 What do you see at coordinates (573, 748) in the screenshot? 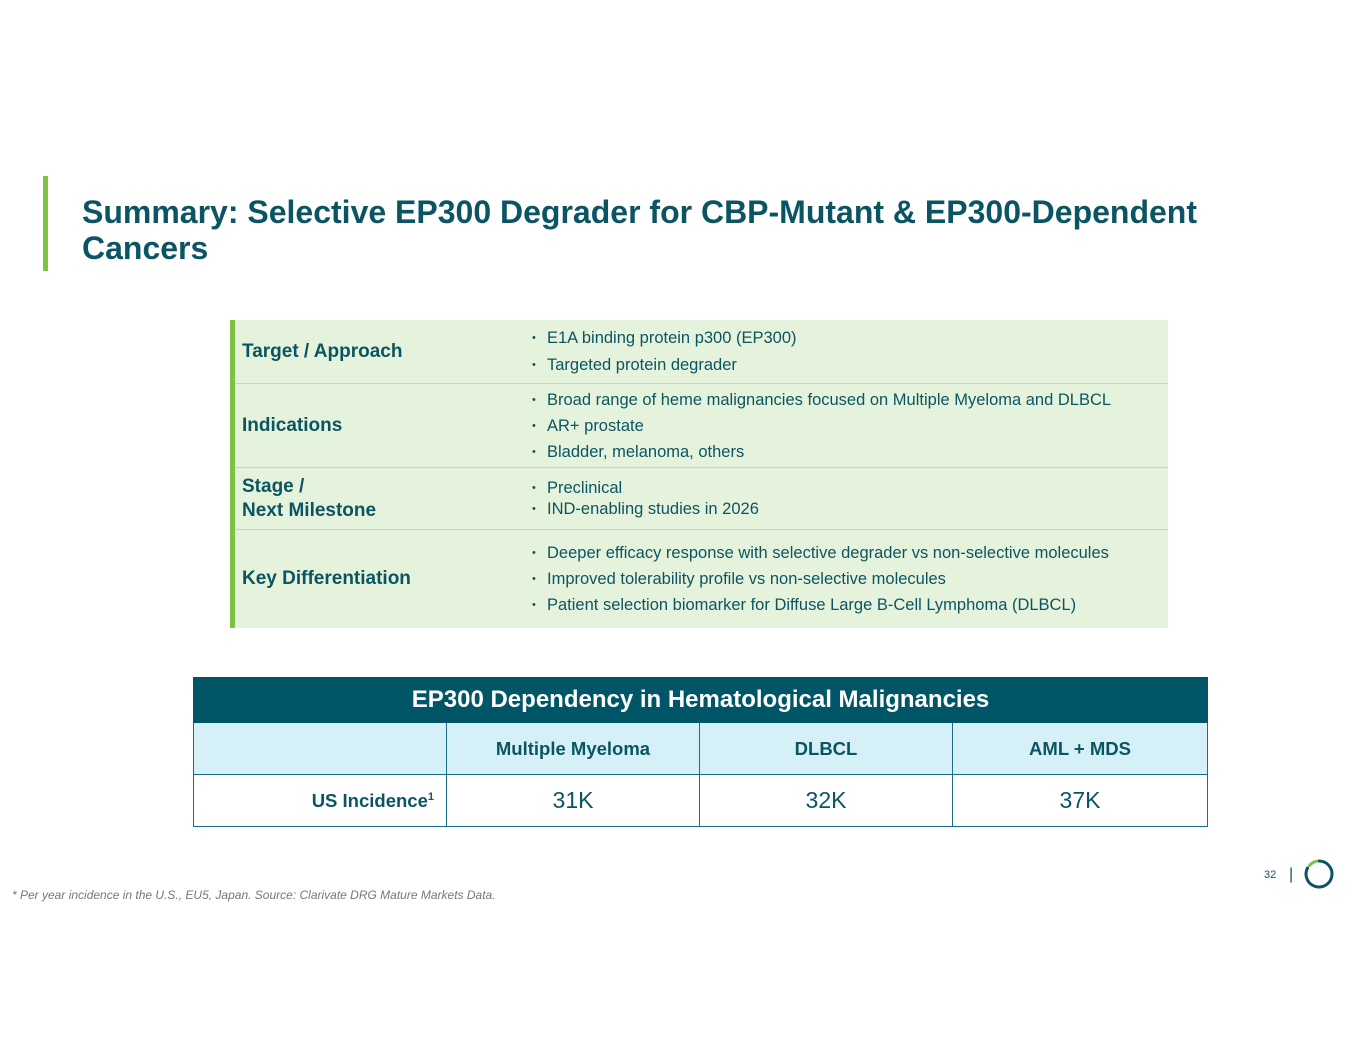
I see `column-header: Multiple Myeloma` at bounding box center [573, 748].